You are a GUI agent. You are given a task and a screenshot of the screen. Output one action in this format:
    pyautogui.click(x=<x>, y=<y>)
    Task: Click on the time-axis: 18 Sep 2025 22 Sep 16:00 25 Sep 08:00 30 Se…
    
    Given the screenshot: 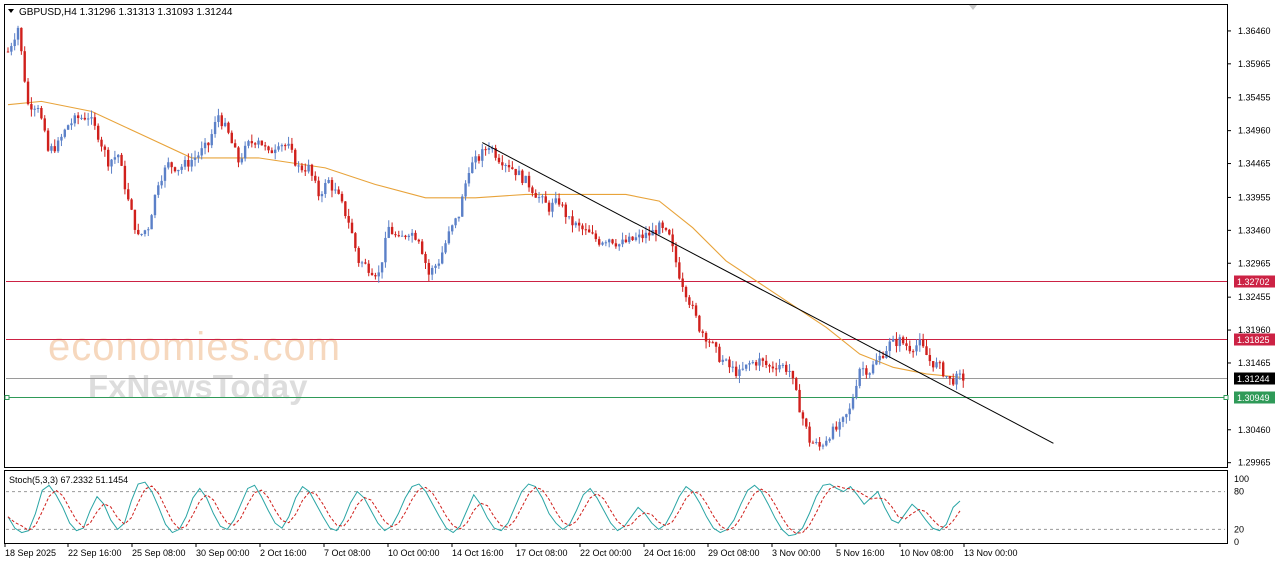 What is the action you would take?
    pyautogui.click(x=511, y=550)
    